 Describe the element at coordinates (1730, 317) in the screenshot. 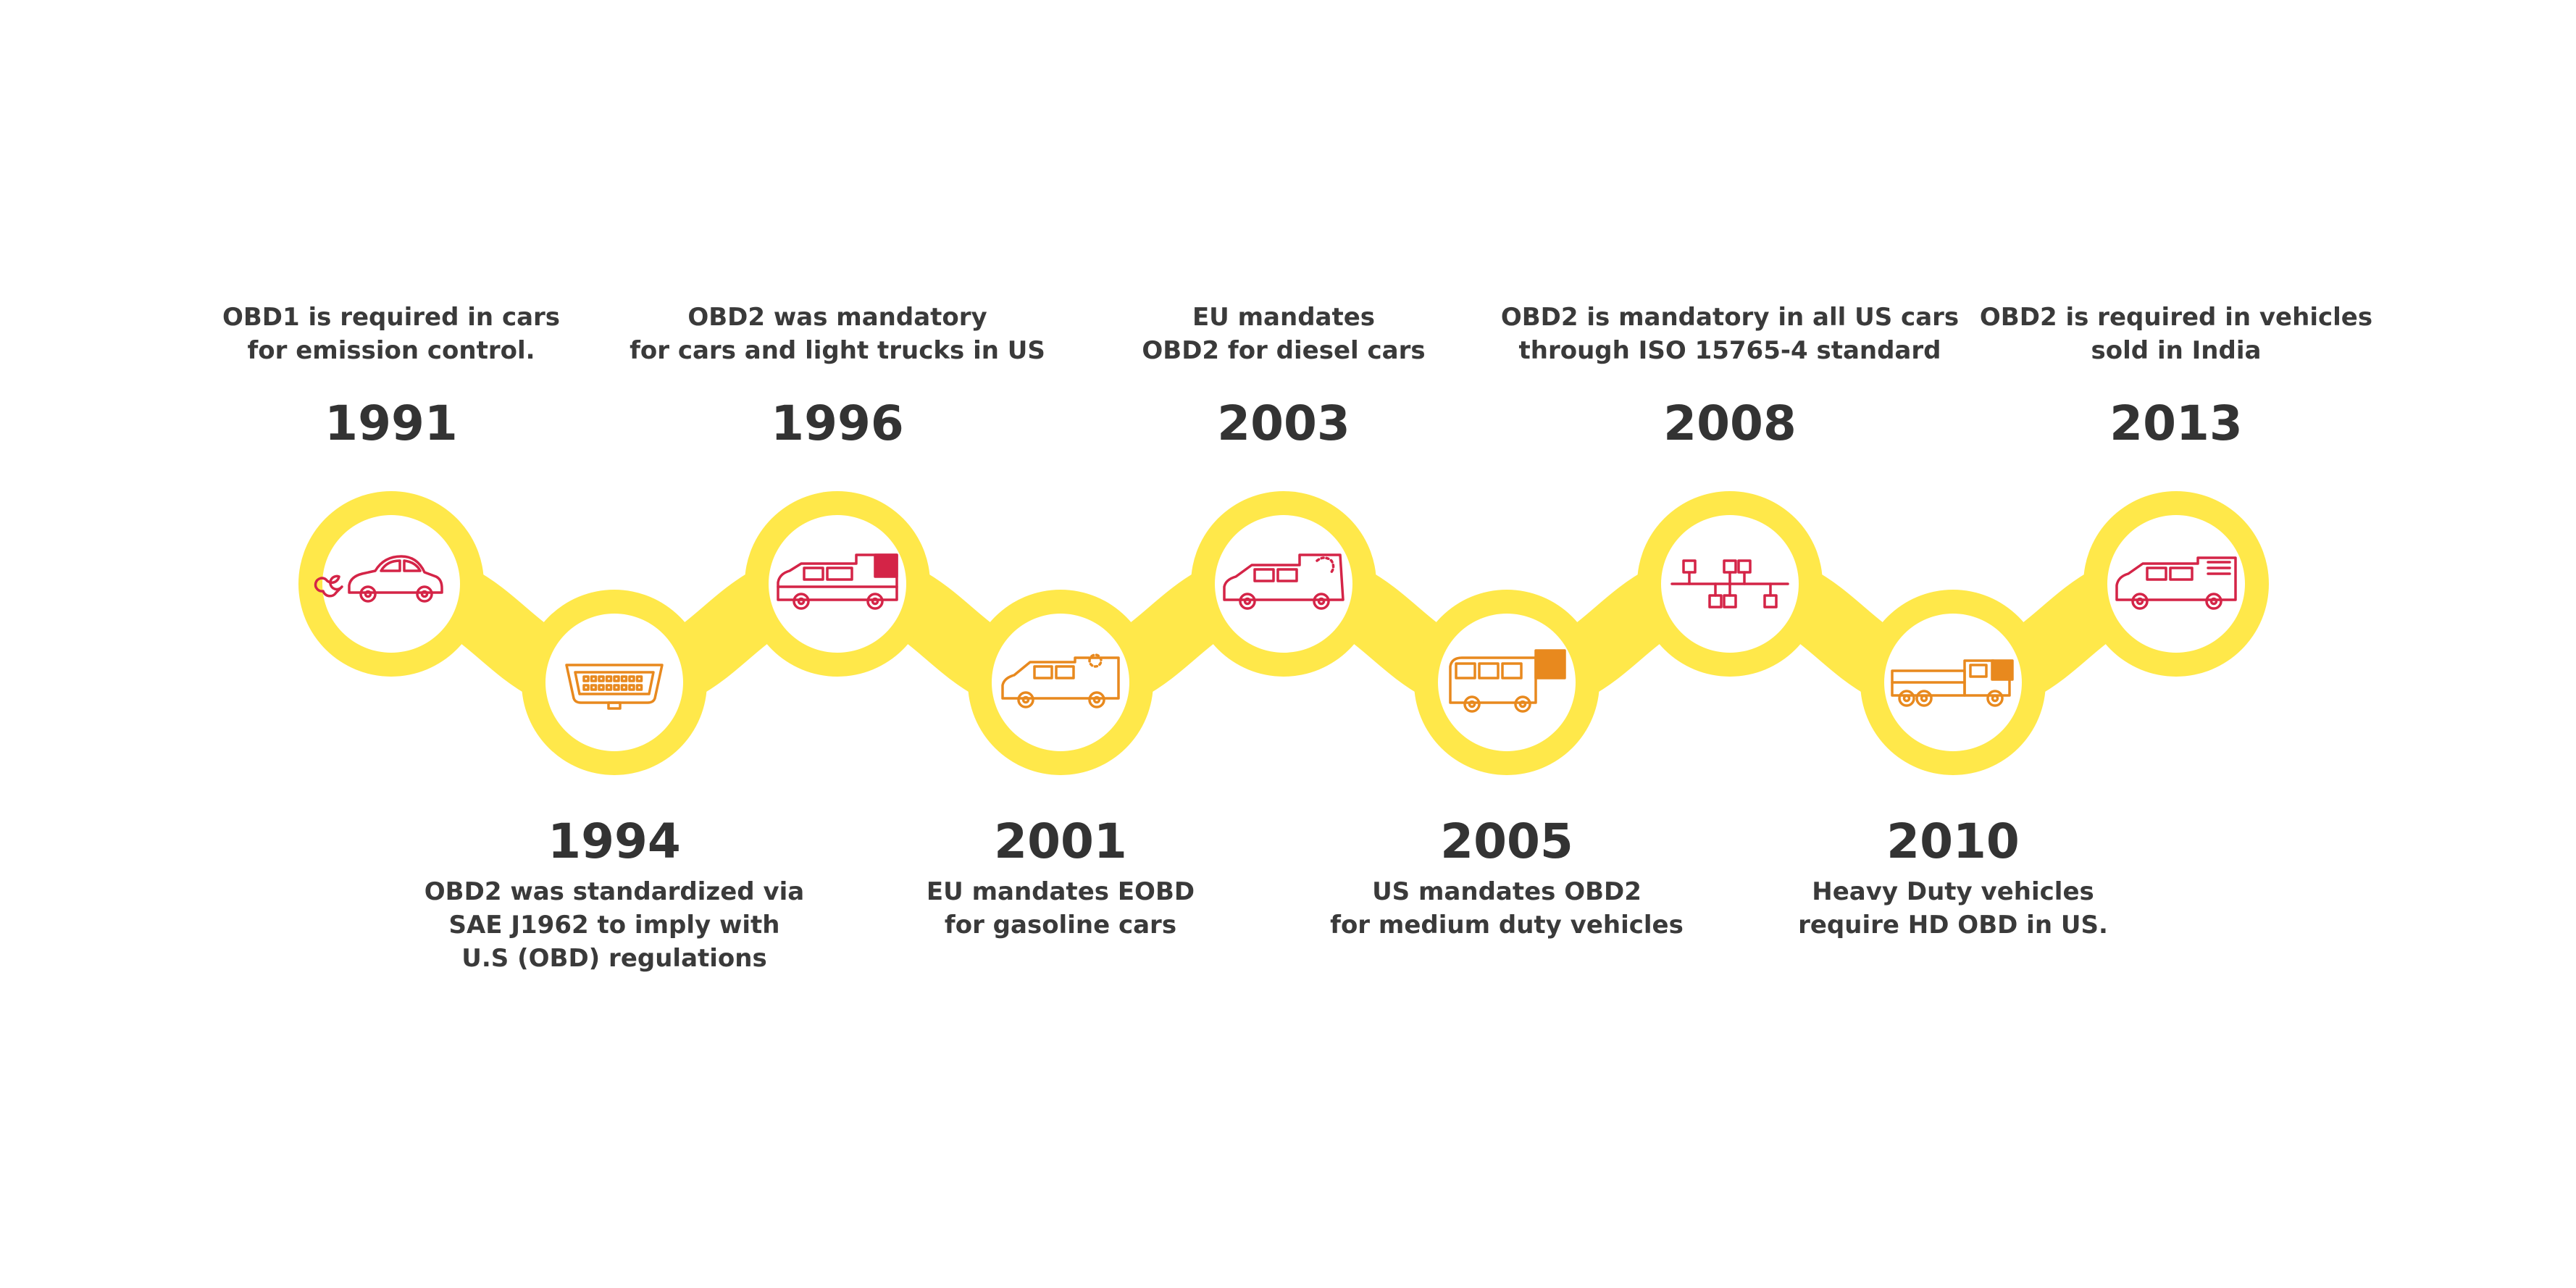

I see `description-line: OBD2 is mandatory in all US cars` at that location.